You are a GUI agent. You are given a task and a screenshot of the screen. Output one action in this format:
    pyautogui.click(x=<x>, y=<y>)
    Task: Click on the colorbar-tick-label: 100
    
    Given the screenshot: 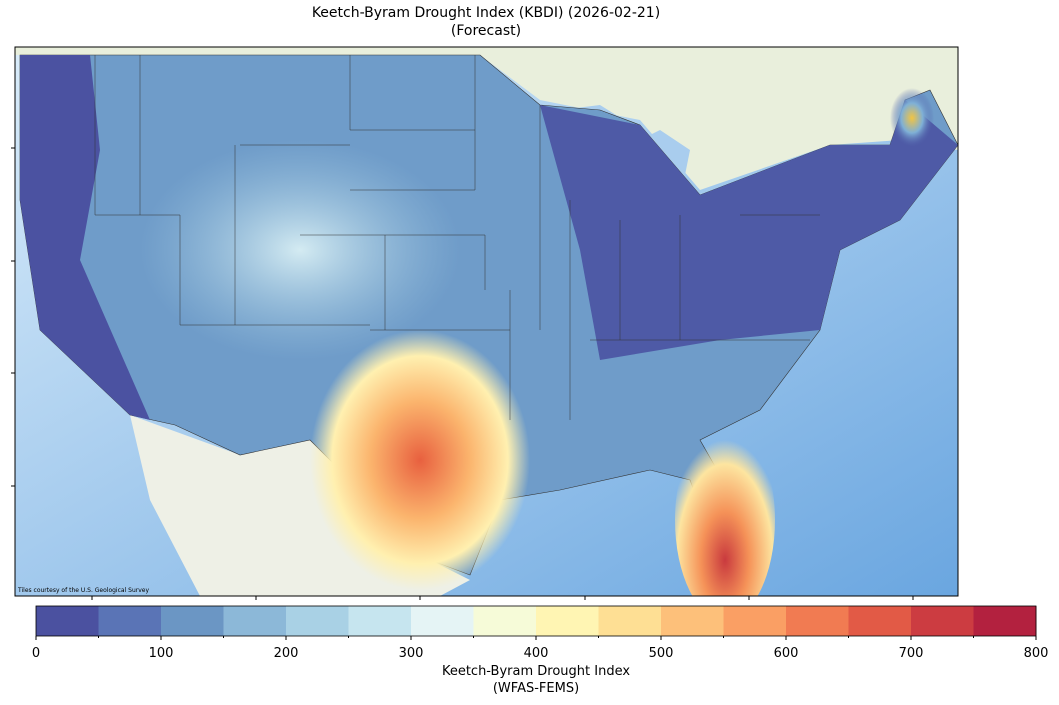 What is the action you would take?
    pyautogui.click(x=161, y=653)
    